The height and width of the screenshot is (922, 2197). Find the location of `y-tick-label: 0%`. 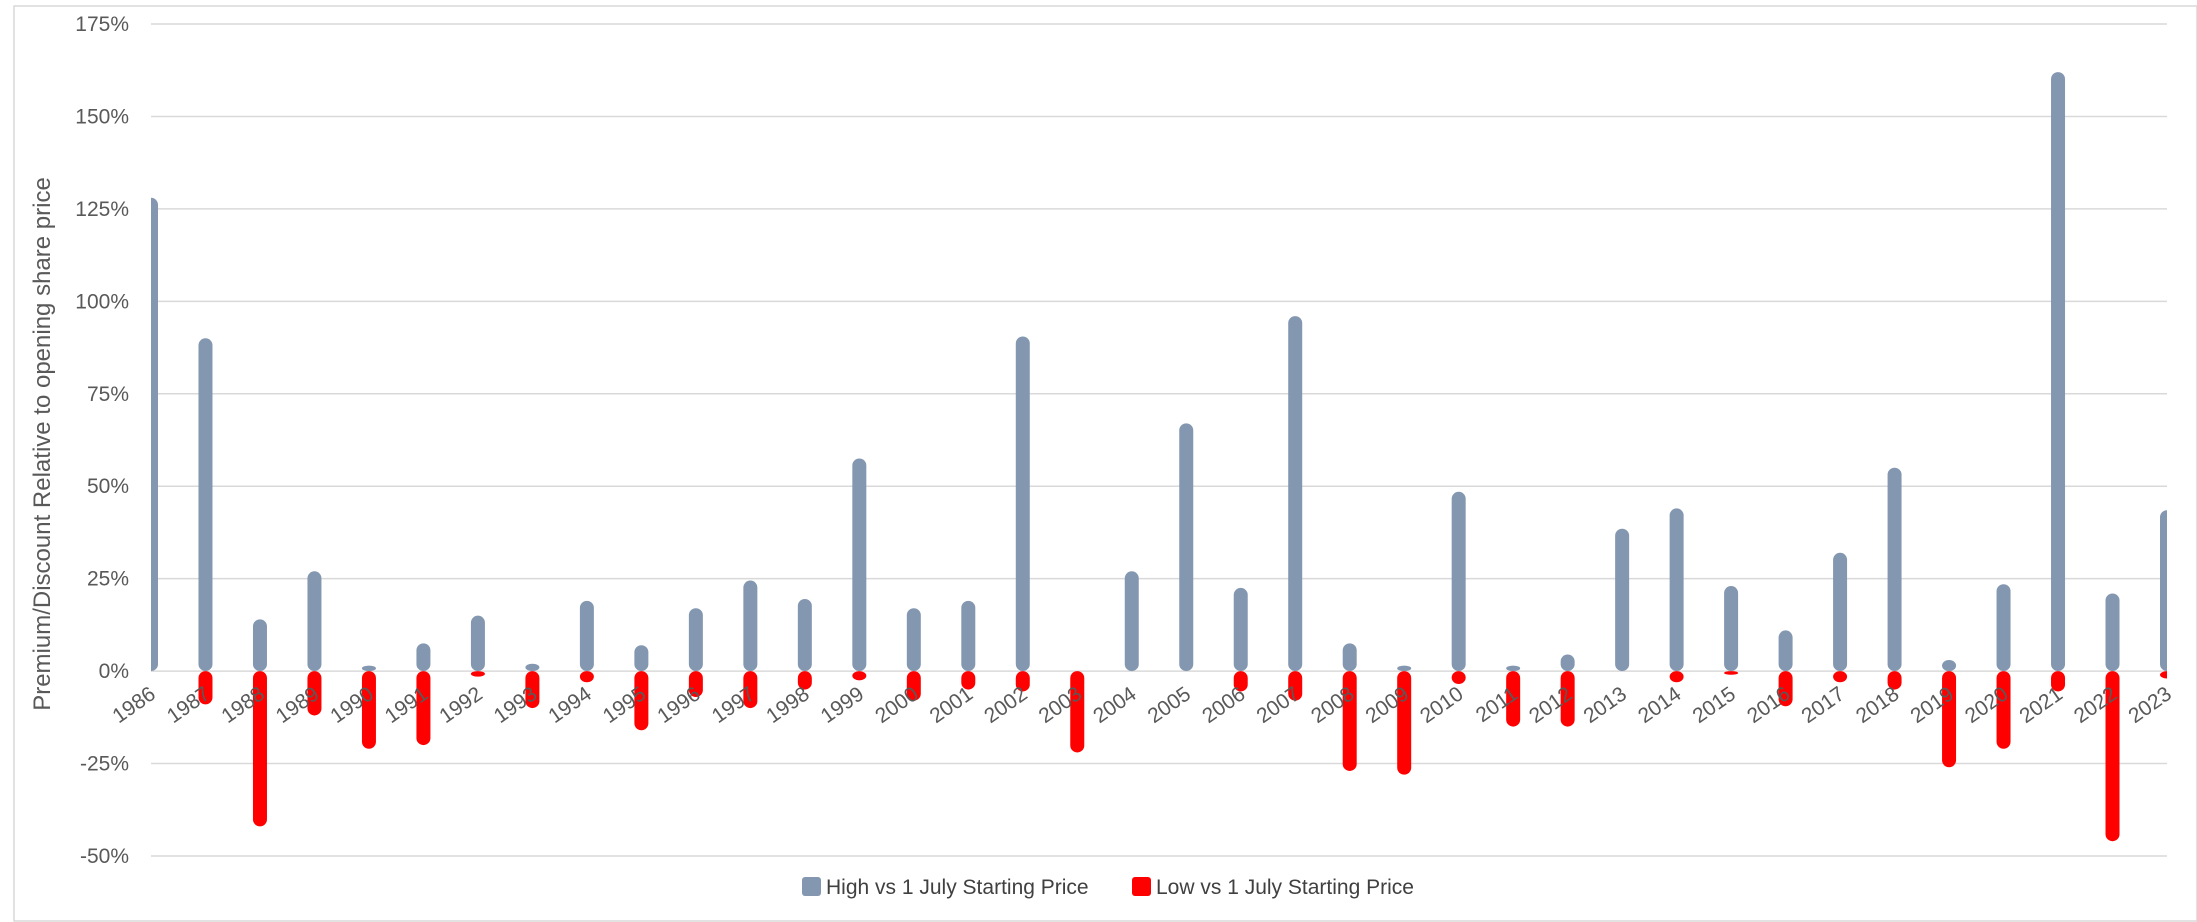

y-tick-label: 0% is located at coordinates (114, 671).